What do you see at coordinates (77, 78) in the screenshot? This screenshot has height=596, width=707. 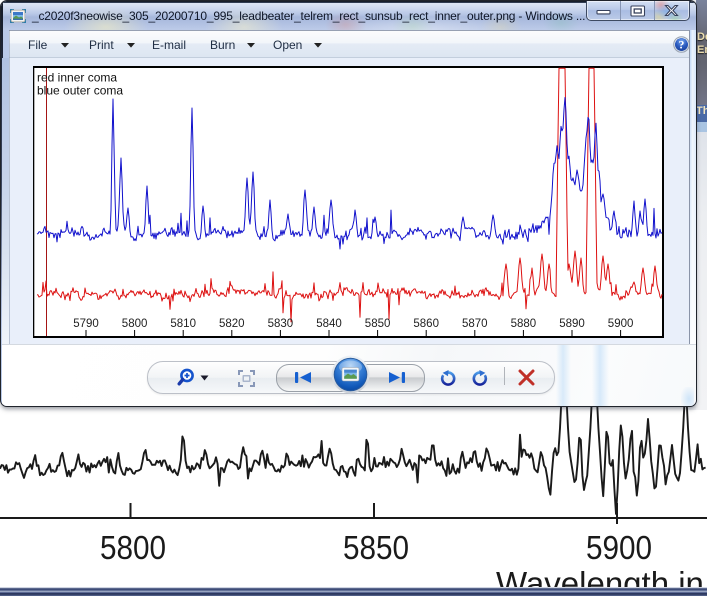 I see `svg-text: red inner coma` at bounding box center [77, 78].